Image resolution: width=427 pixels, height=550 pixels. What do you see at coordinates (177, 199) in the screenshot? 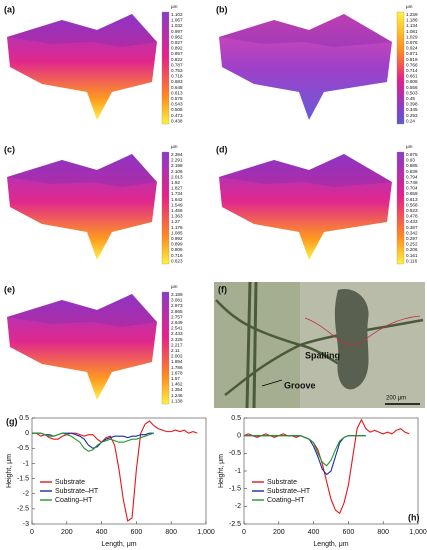
I see `colorbar-label: 1.642` at bounding box center [177, 199].